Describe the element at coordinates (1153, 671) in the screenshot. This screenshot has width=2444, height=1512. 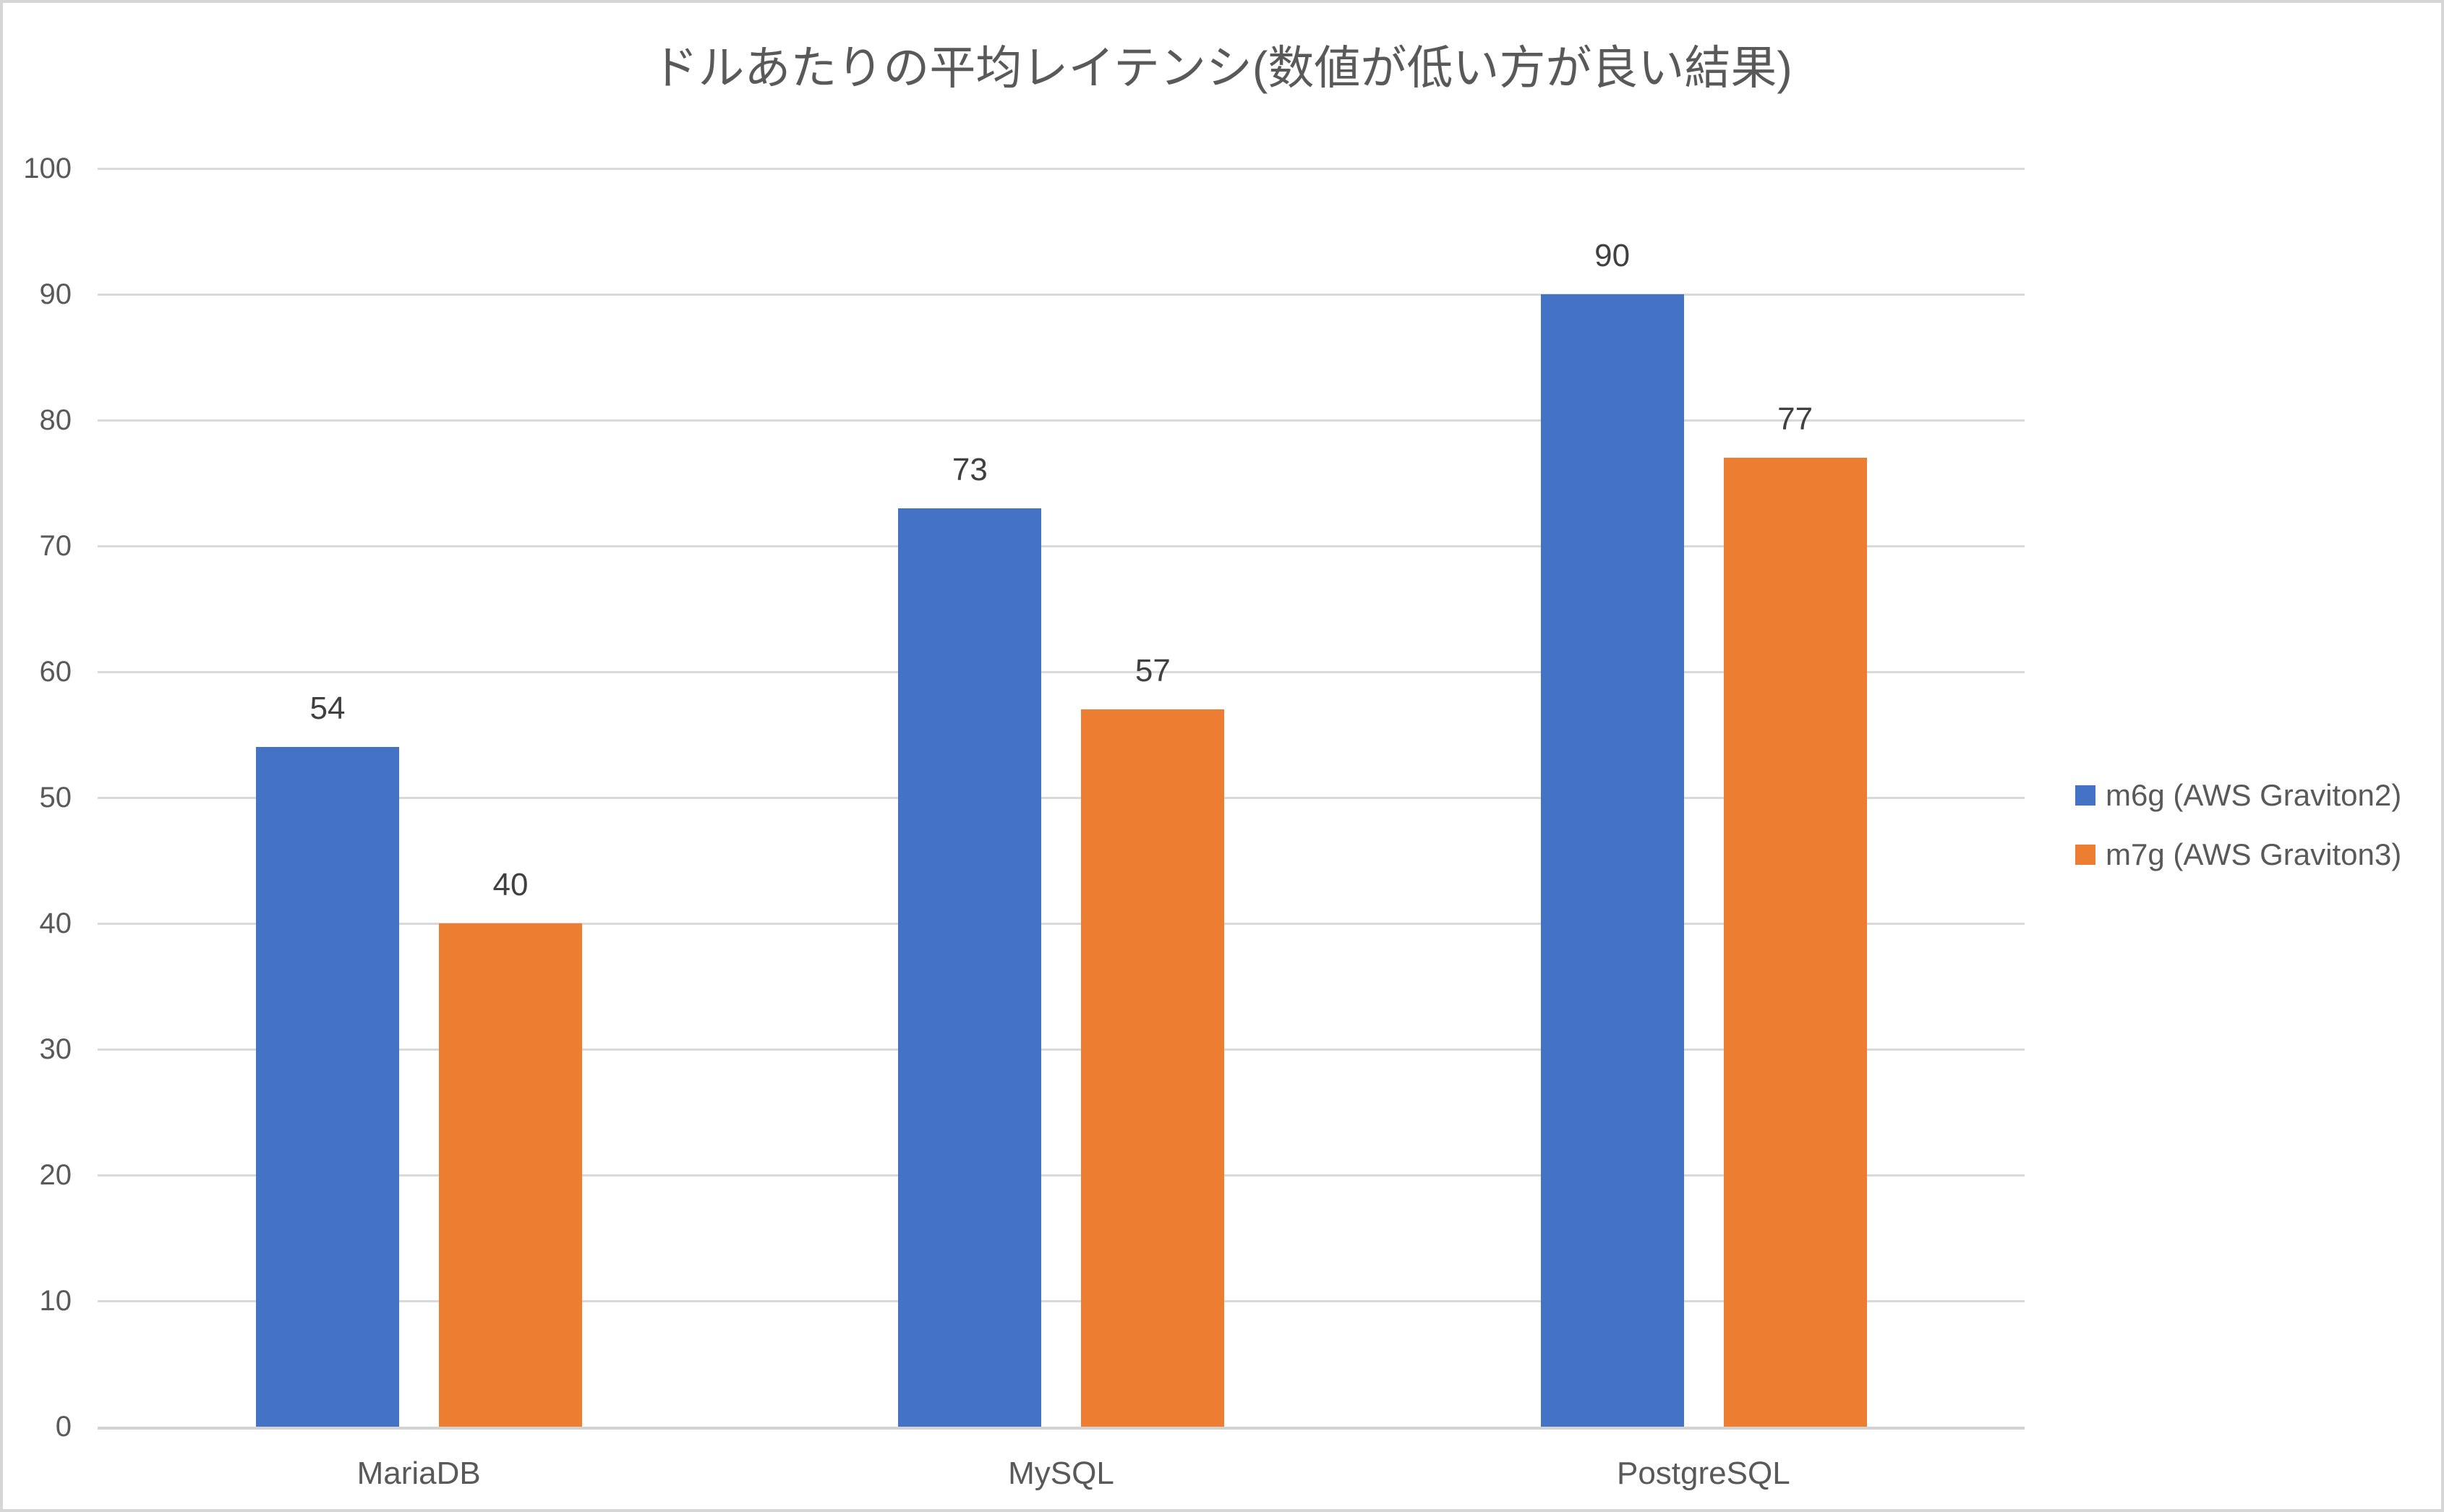
I see `data-label-MySQL-m7g: 57` at that location.